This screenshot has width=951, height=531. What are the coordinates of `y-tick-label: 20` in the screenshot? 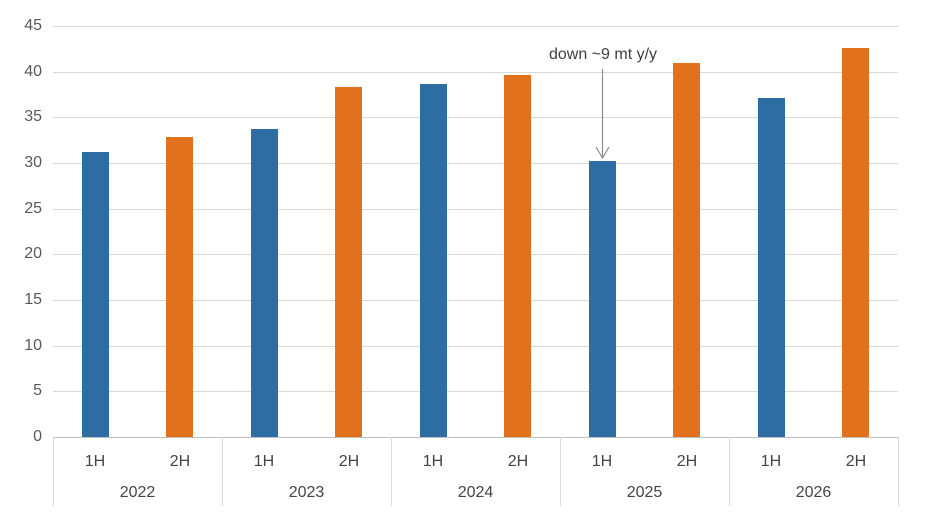 It's located at (33, 253).